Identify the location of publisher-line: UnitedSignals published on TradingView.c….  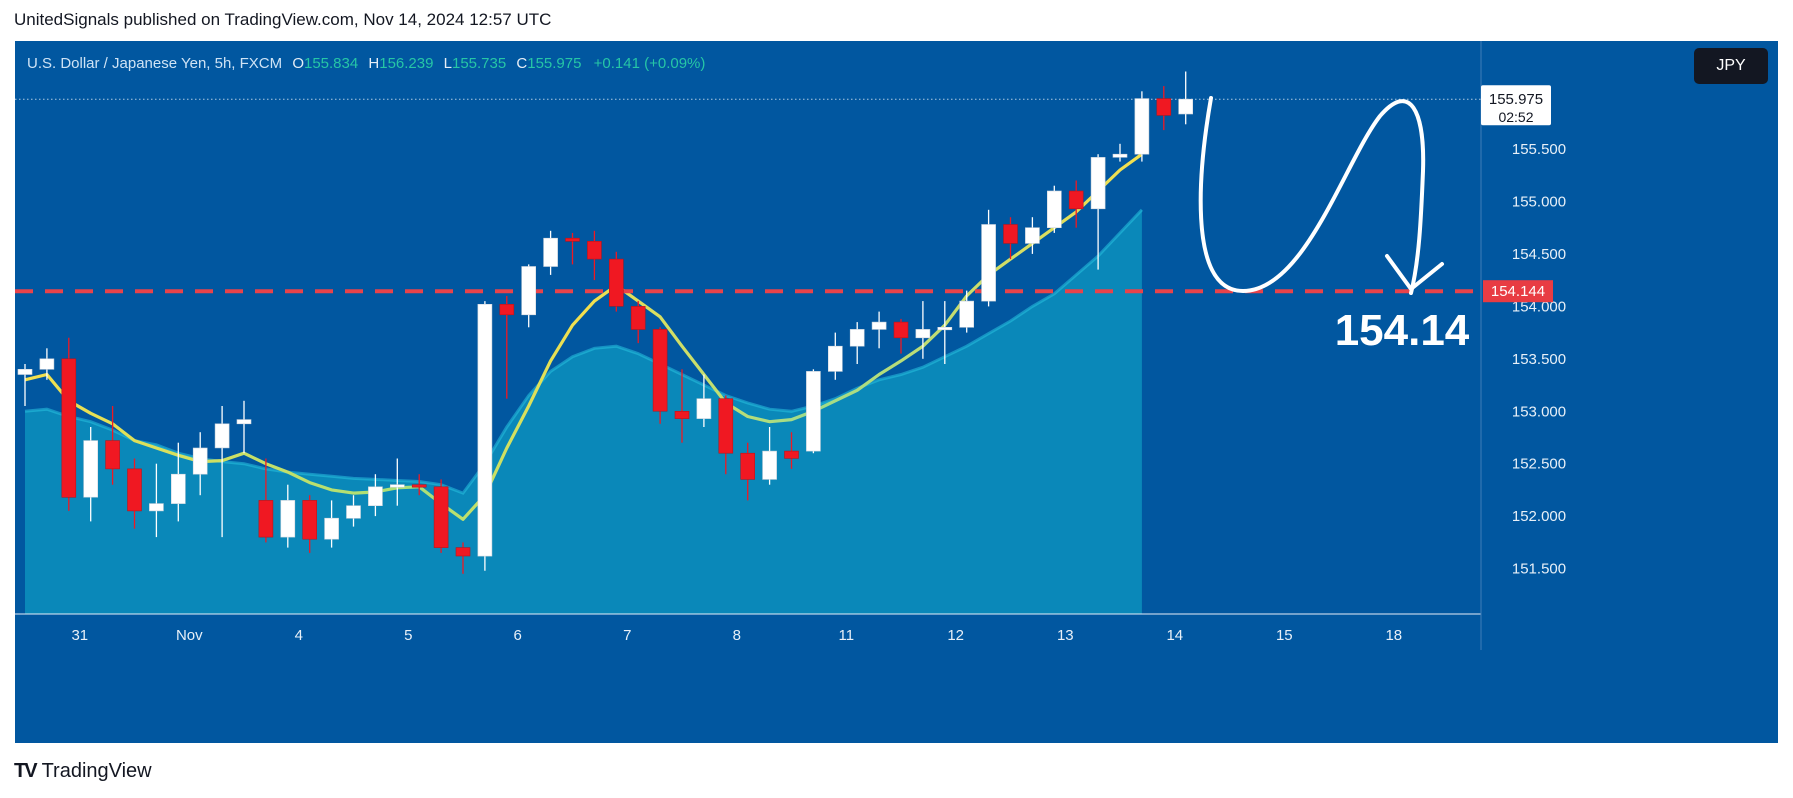
(283, 19).